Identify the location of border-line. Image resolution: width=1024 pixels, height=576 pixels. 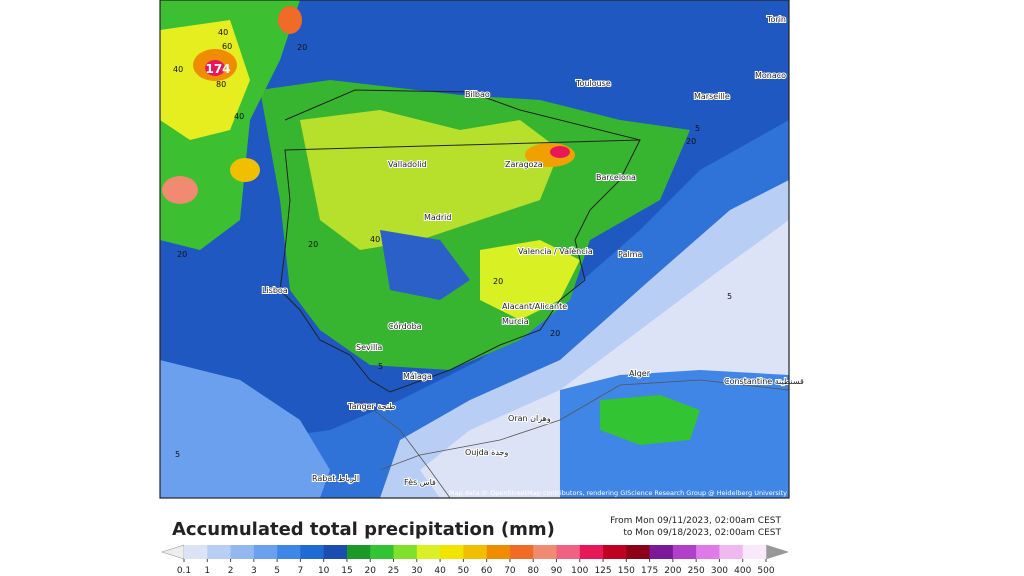
(574, 439).